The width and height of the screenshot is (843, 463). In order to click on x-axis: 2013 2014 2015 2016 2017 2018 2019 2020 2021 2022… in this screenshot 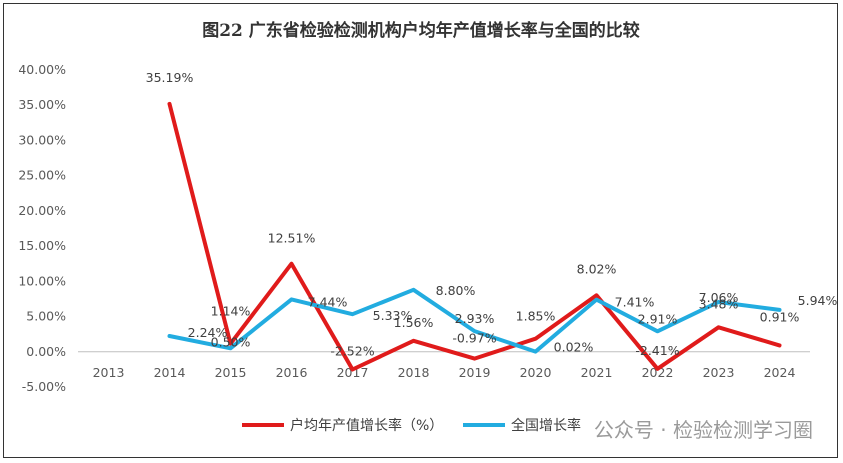, I will do `click(444, 372)`.